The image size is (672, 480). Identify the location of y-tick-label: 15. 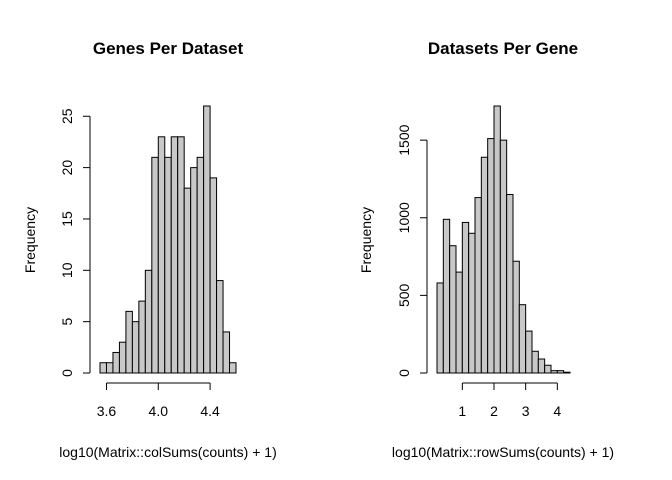
(67, 219).